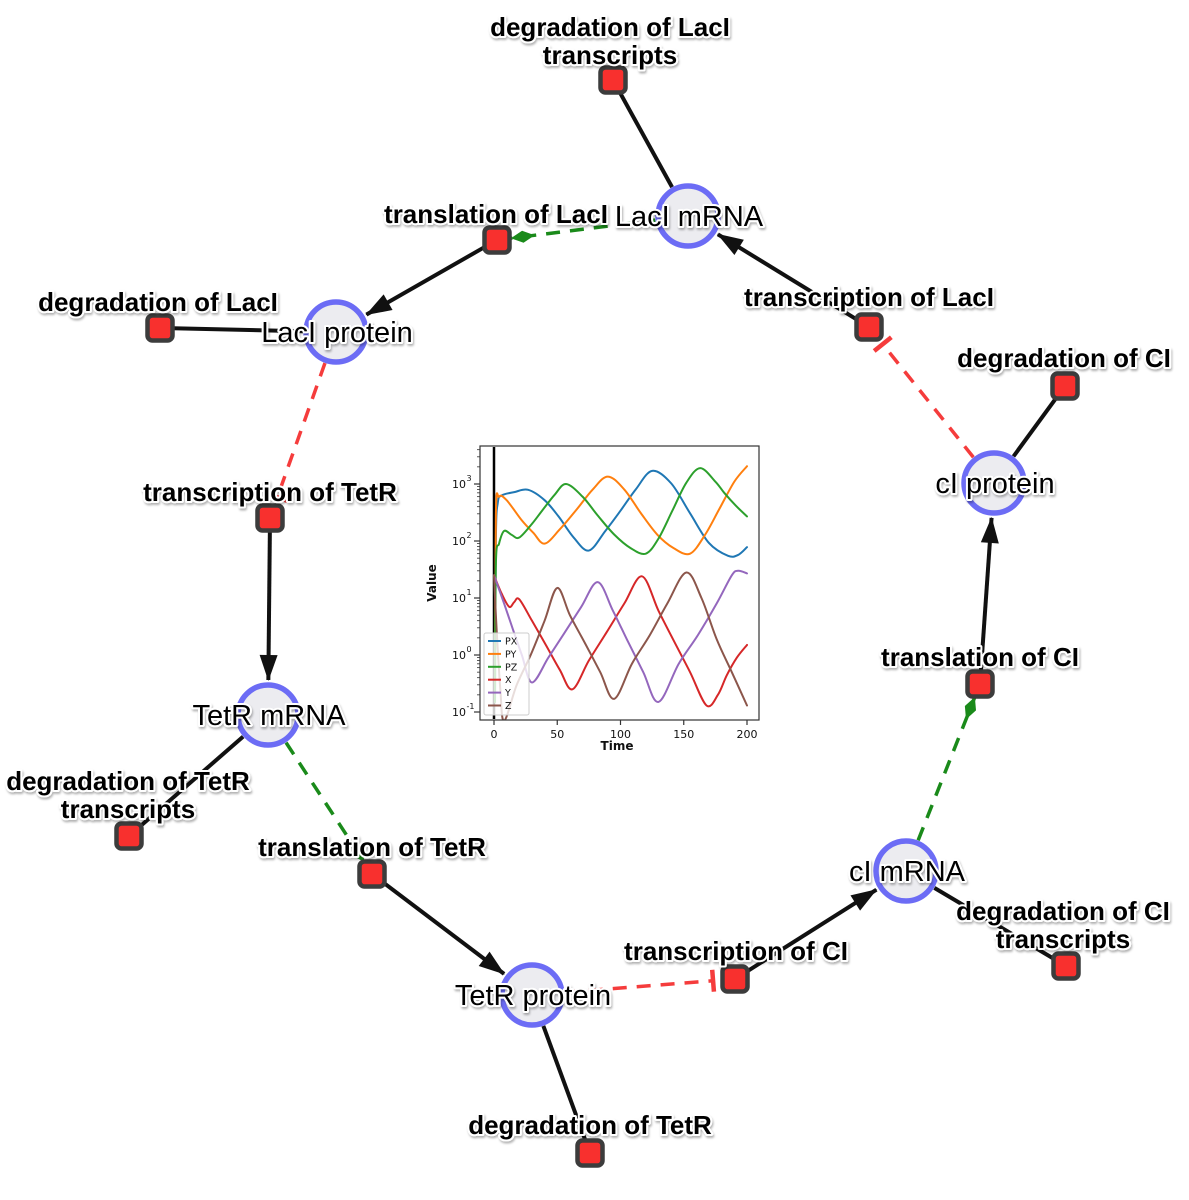  I want to click on species-node-tetr-protein, so click(532, 995).